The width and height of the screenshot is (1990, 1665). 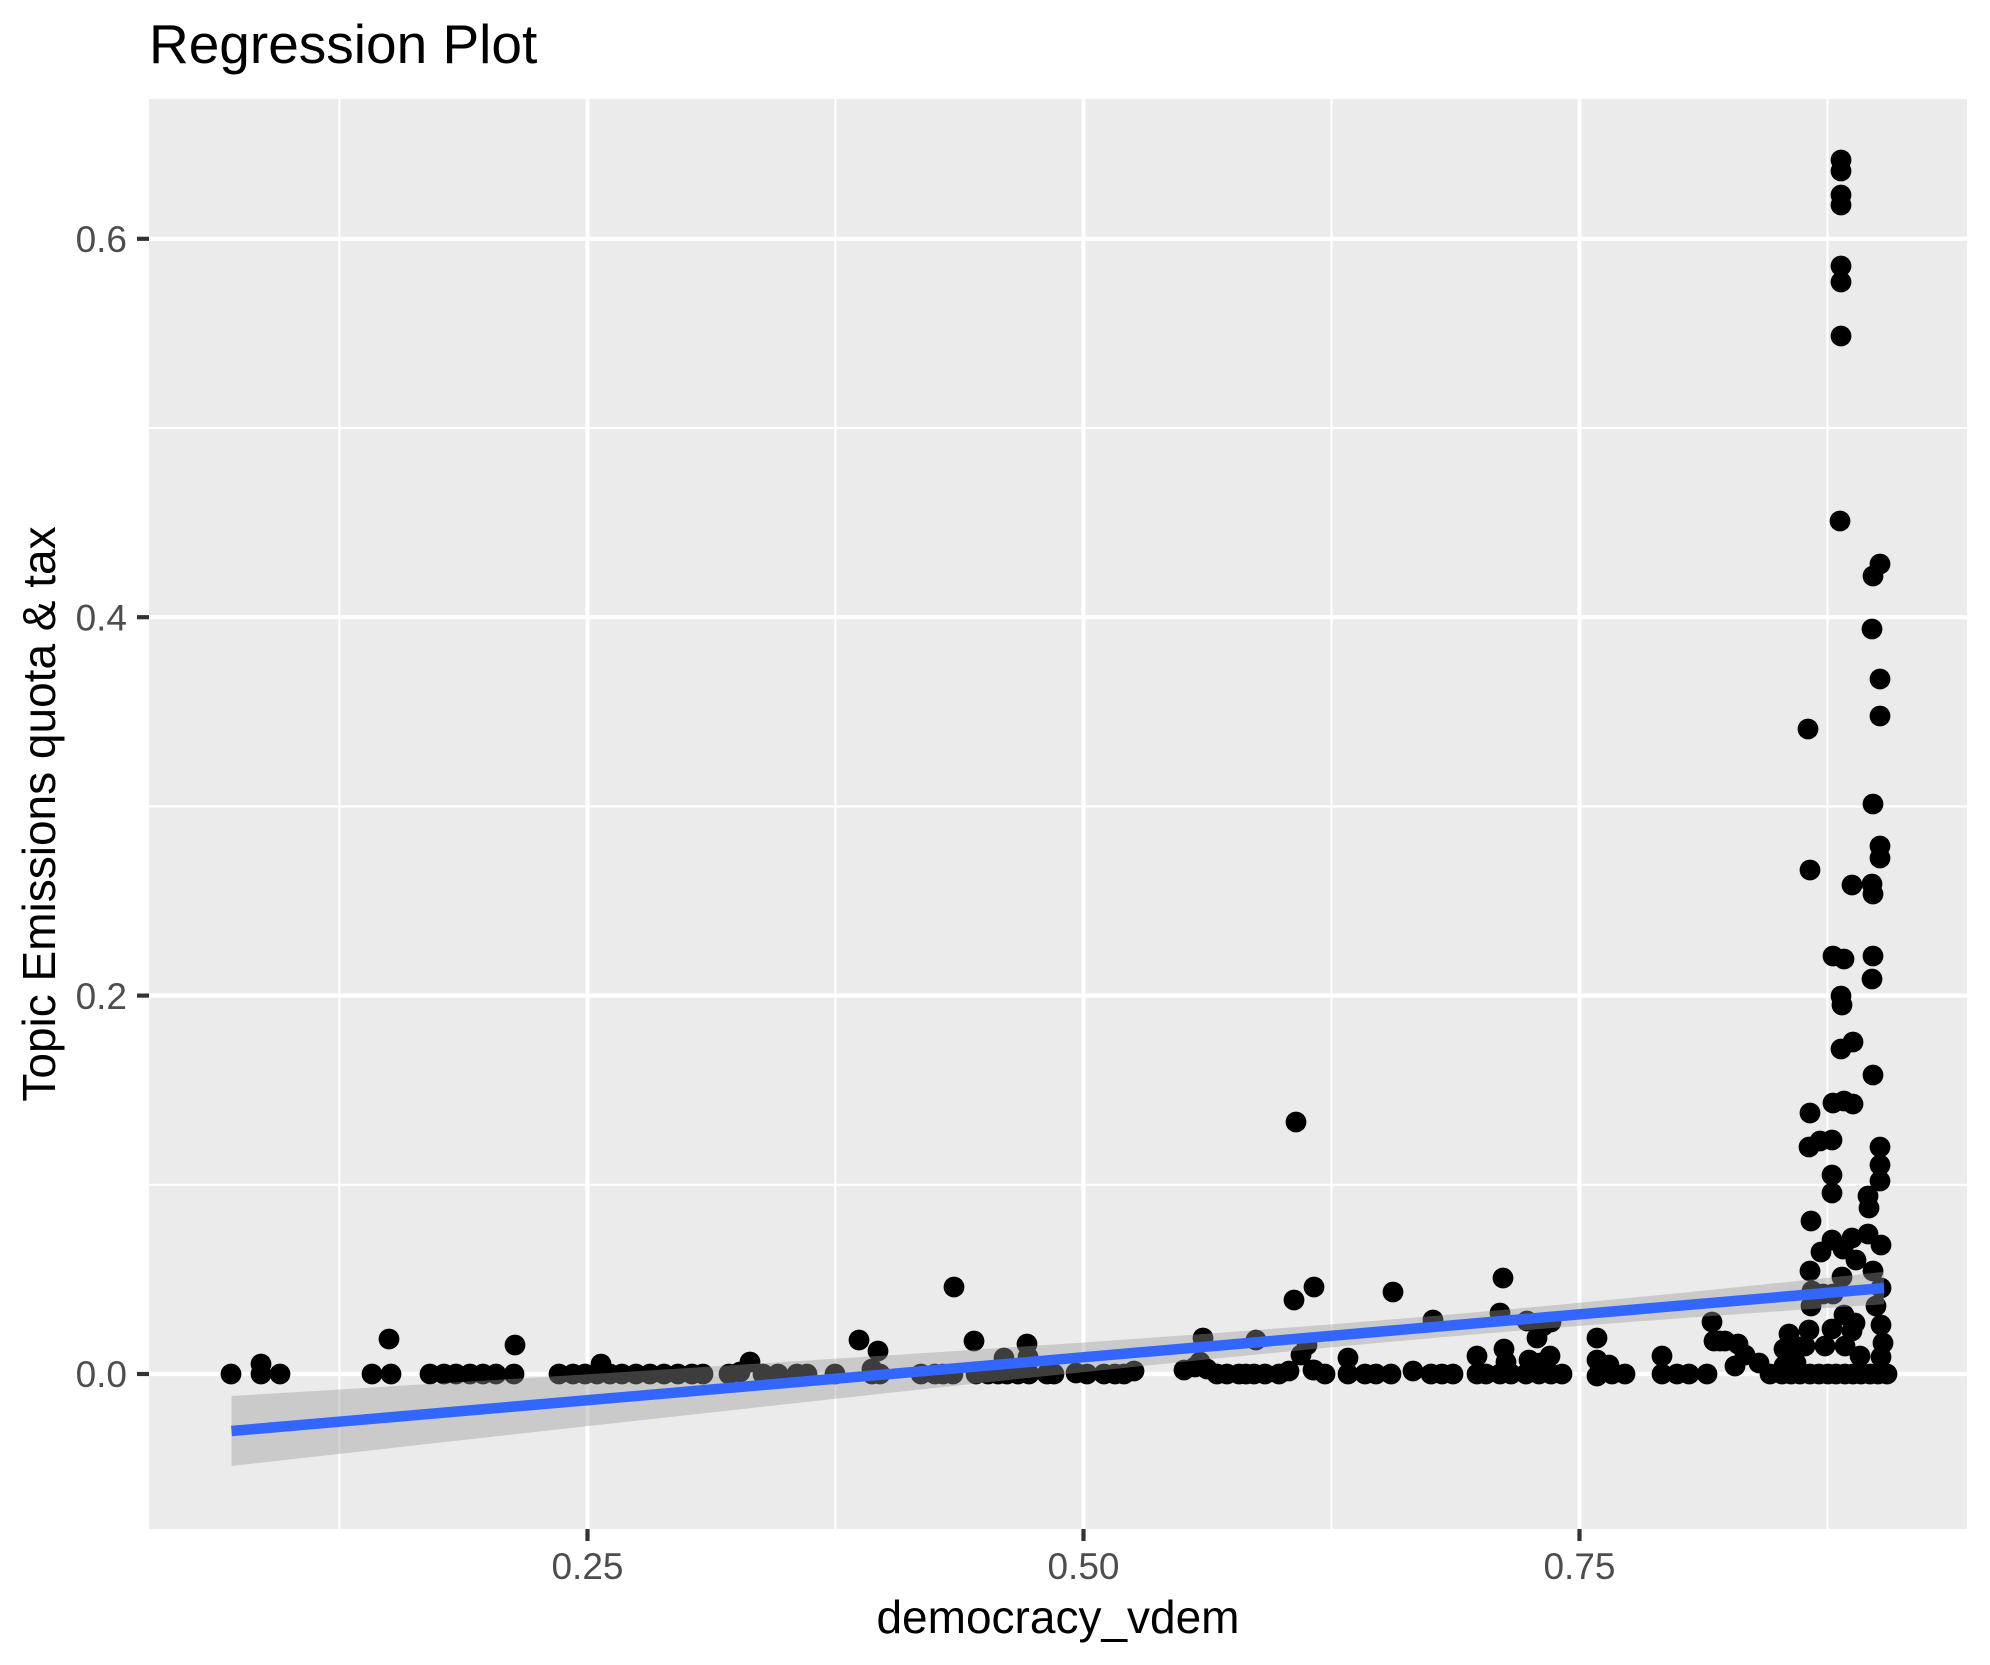 What do you see at coordinates (1083, 1566) in the screenshot?
I see `svg-text: 0.50` at bounding box center [1083, 1566].